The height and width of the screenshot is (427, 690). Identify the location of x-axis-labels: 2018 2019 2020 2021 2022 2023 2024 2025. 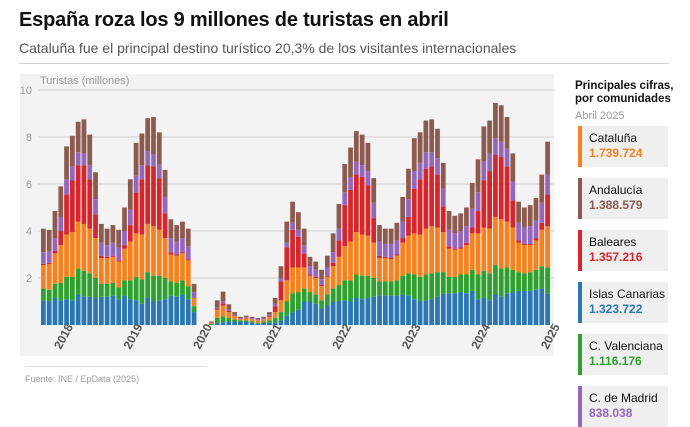
(305, 336).